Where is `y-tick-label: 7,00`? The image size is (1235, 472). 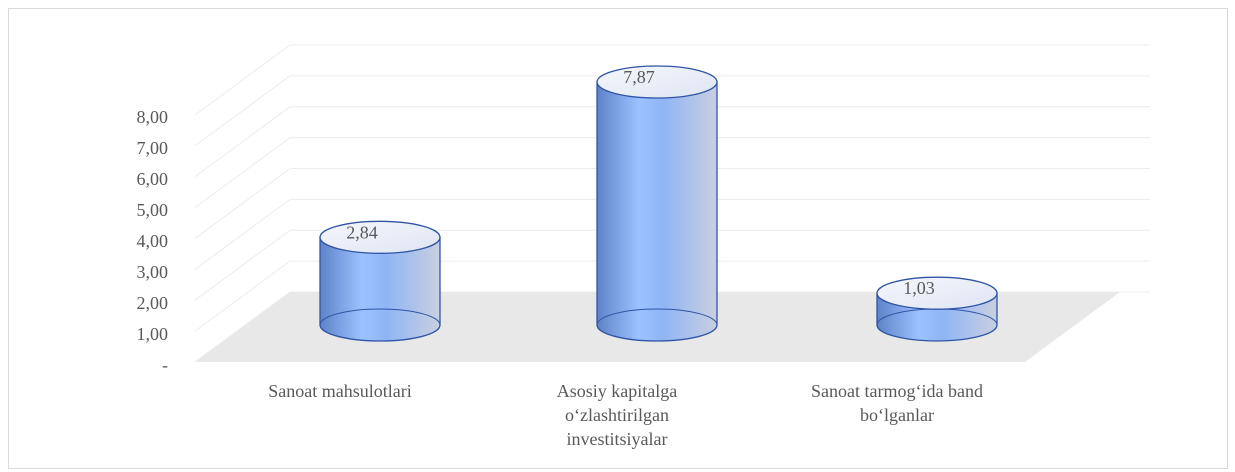 y-tick-label: 7,00 is located at coordinates (153, 148).